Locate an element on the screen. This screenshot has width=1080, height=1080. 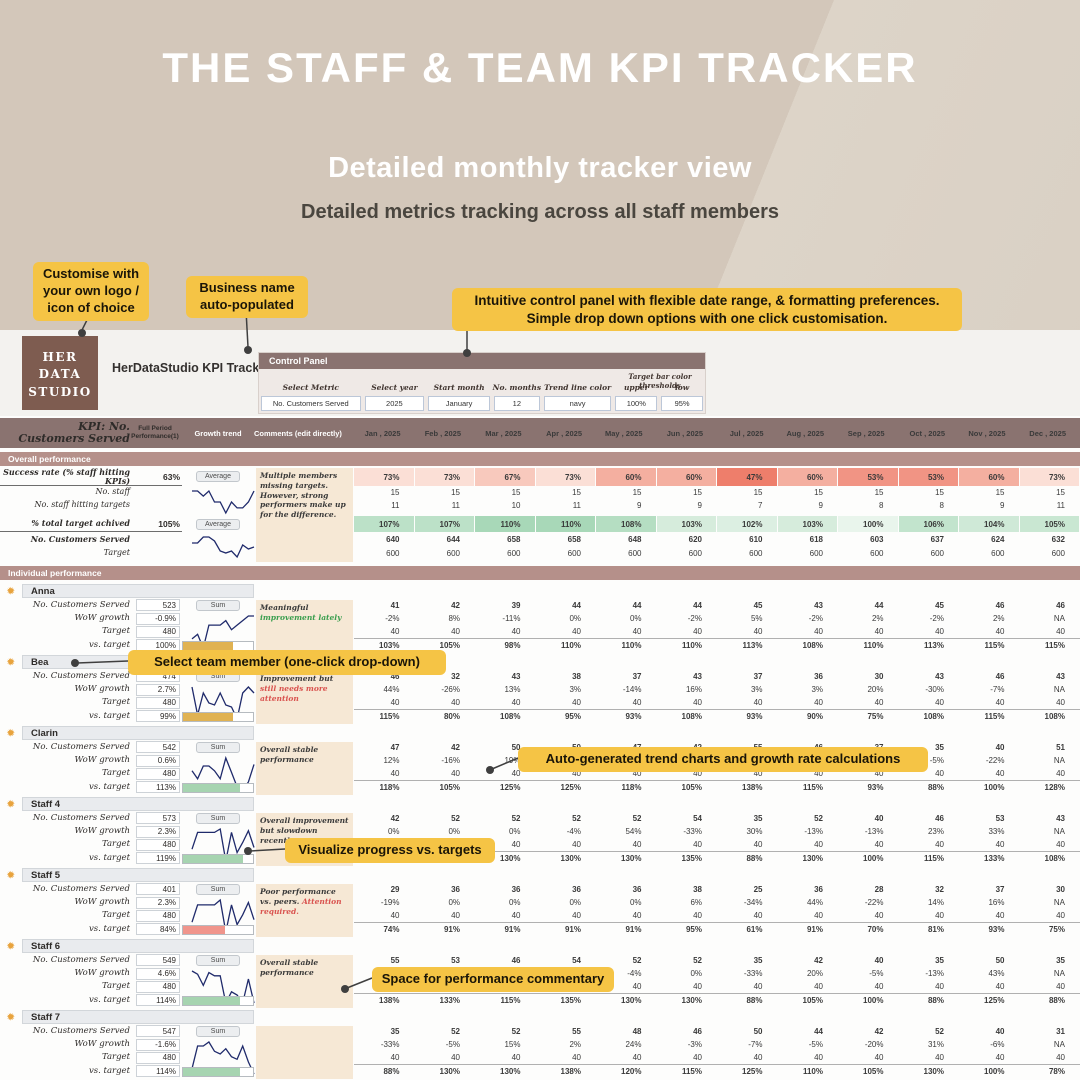
metric-select: No. Customers Served is located at coordinates (311, 403).